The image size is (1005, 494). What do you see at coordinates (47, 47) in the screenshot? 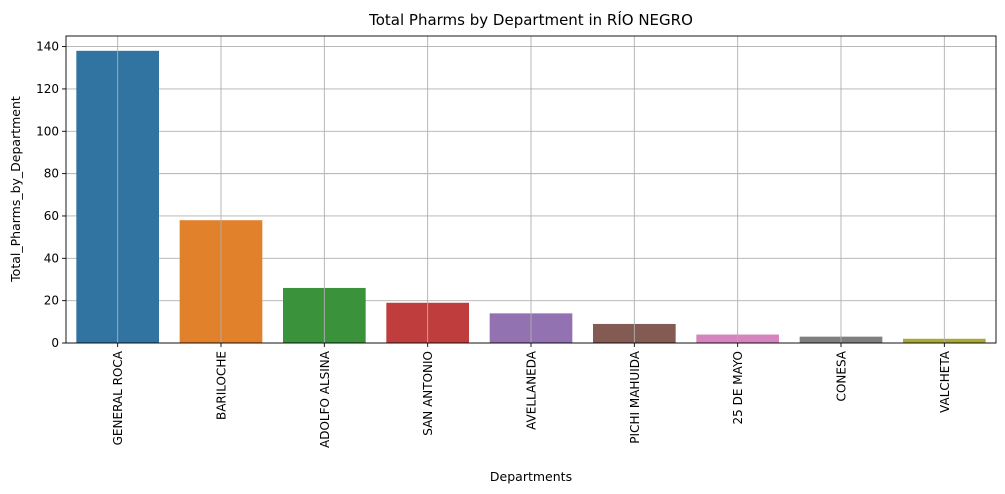
I see `y-tick-label: 140` at bounding box center [47, 47].